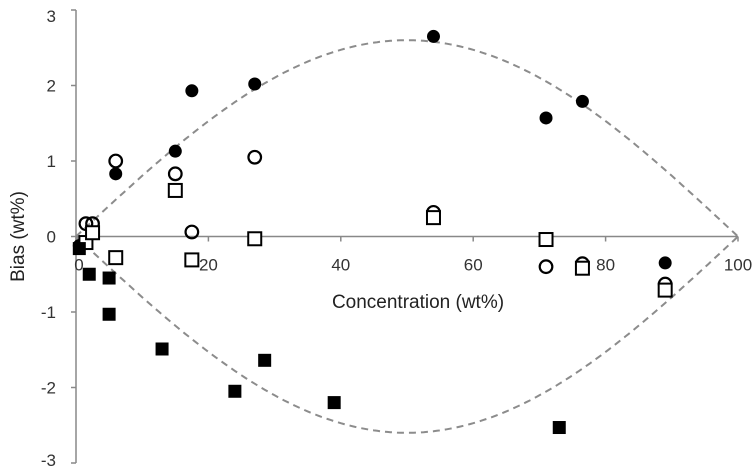  I want to click on y-axis-title: Bias (wt%), so click(18, 236).